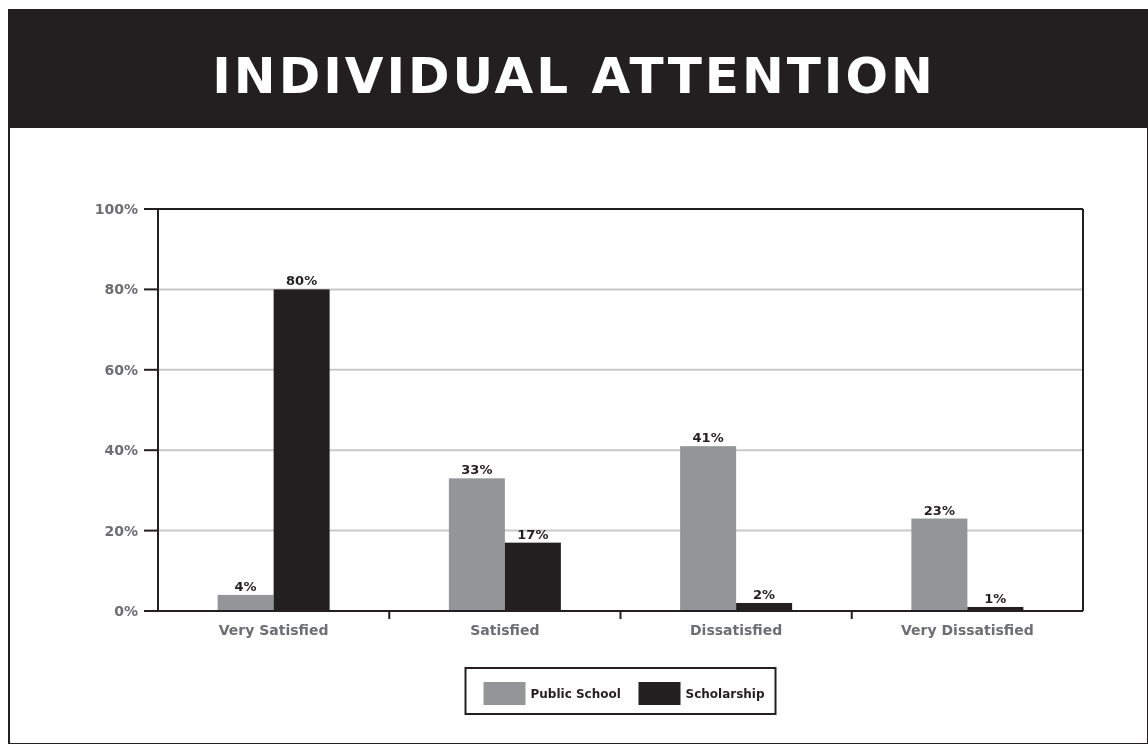 The height and width of the screenshot is (744, 1148). I want to click on data-label: 2%, so click(764, 594).